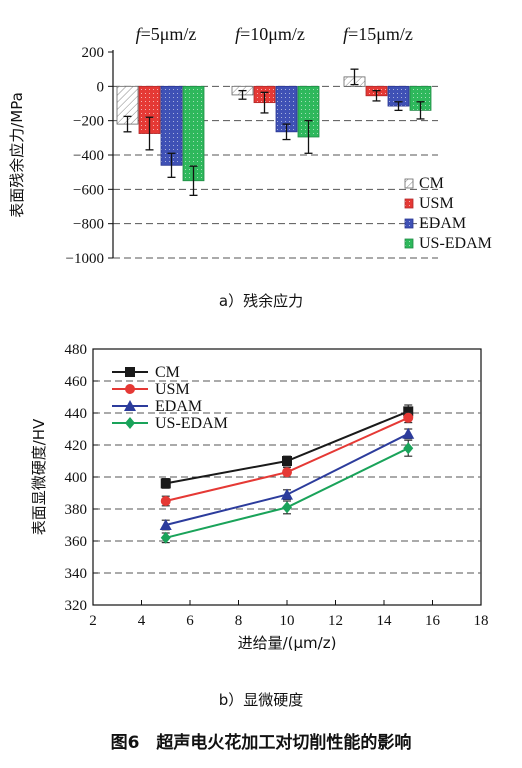  I want to click on b-x-tick-label: 2, so click(93, 621).